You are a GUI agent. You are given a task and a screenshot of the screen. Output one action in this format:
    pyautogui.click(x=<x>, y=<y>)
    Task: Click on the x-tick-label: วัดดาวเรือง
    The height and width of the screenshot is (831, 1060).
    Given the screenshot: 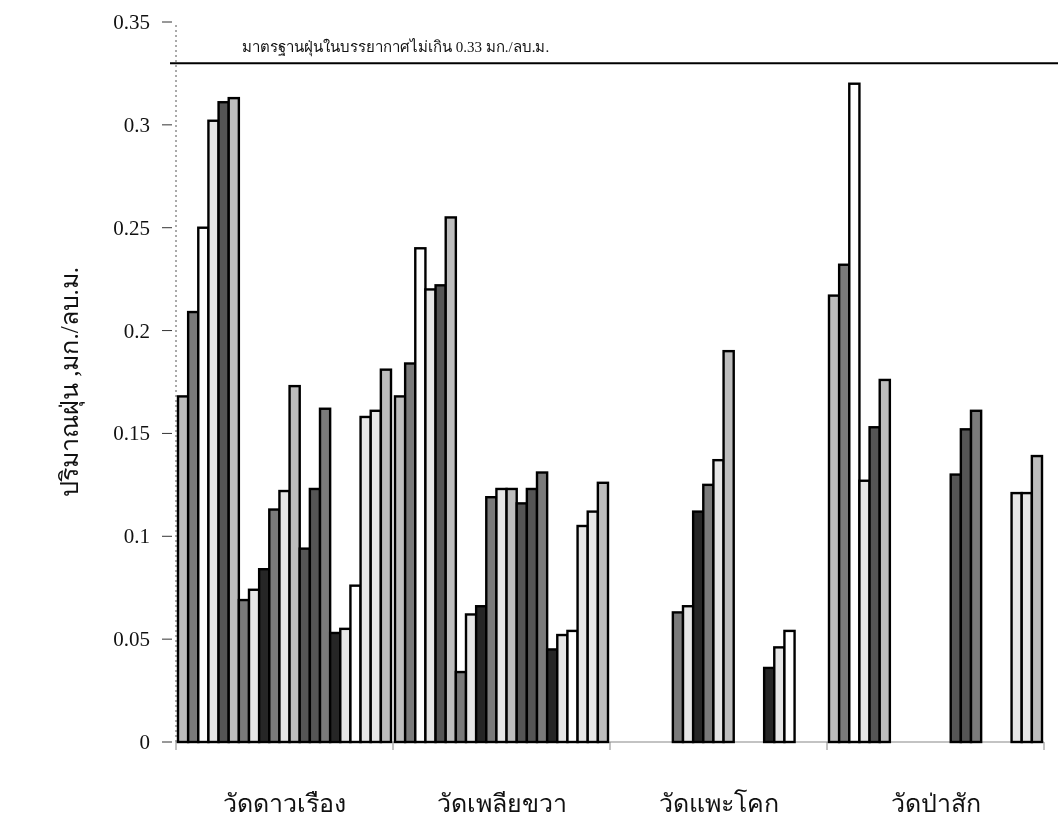 What is the action you would take?
    pyautogui.click(x=284, y=803)
    